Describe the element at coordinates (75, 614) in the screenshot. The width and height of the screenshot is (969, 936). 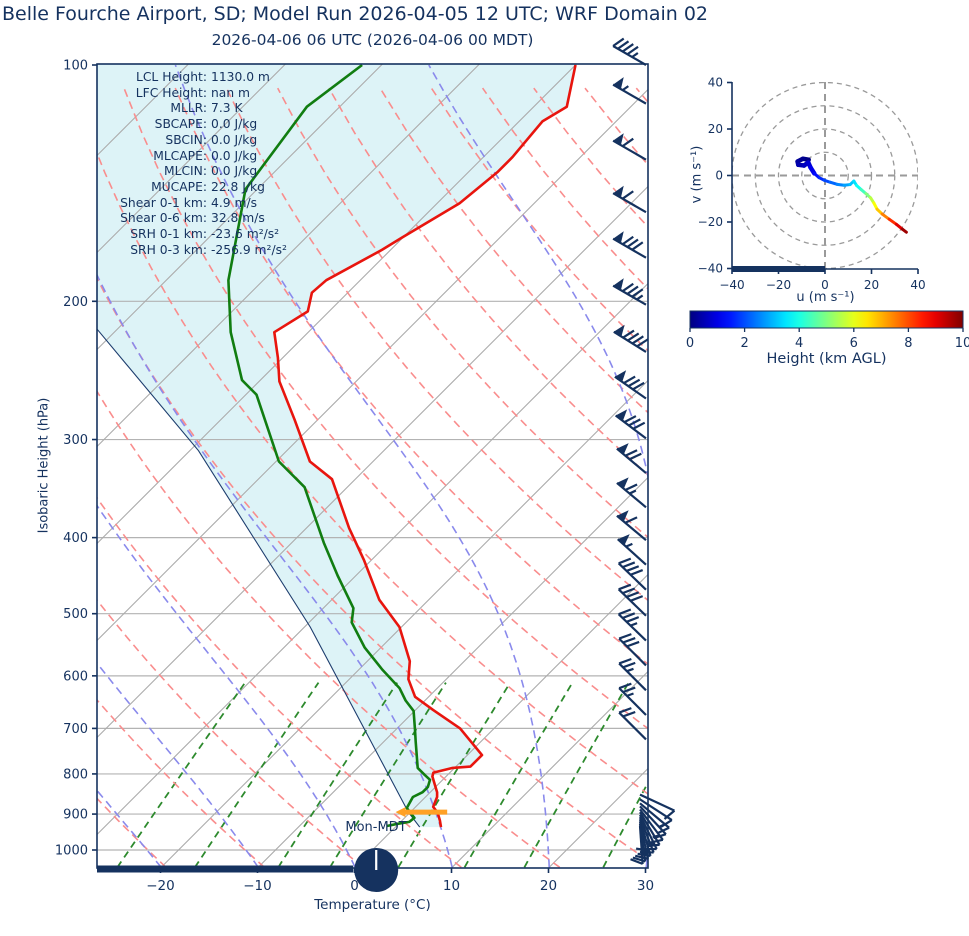
I see `pressure-tick-label: 500` at that location.